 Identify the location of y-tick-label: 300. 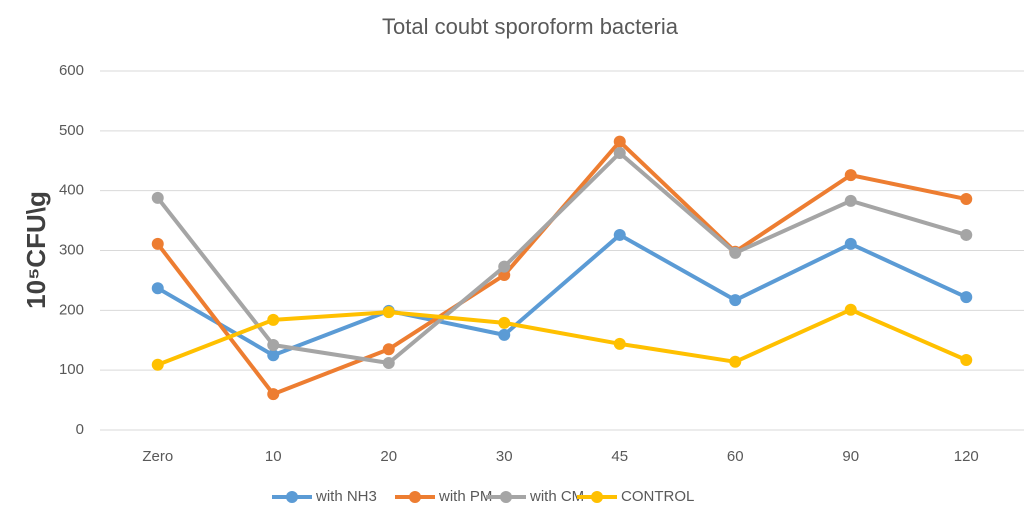
(71, 249).